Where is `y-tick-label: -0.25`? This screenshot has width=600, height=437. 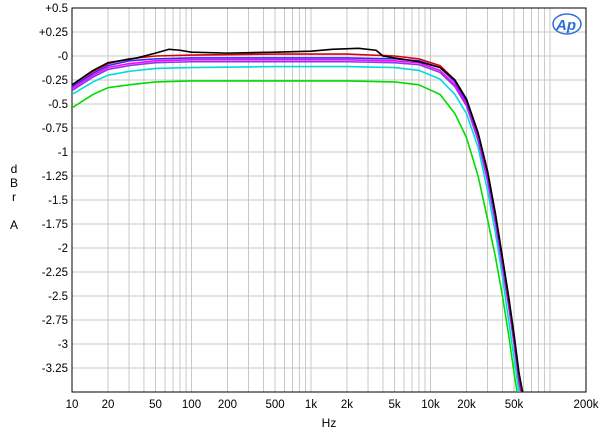 y-tick-label: -0.25 is located at coordinates (55, 81).